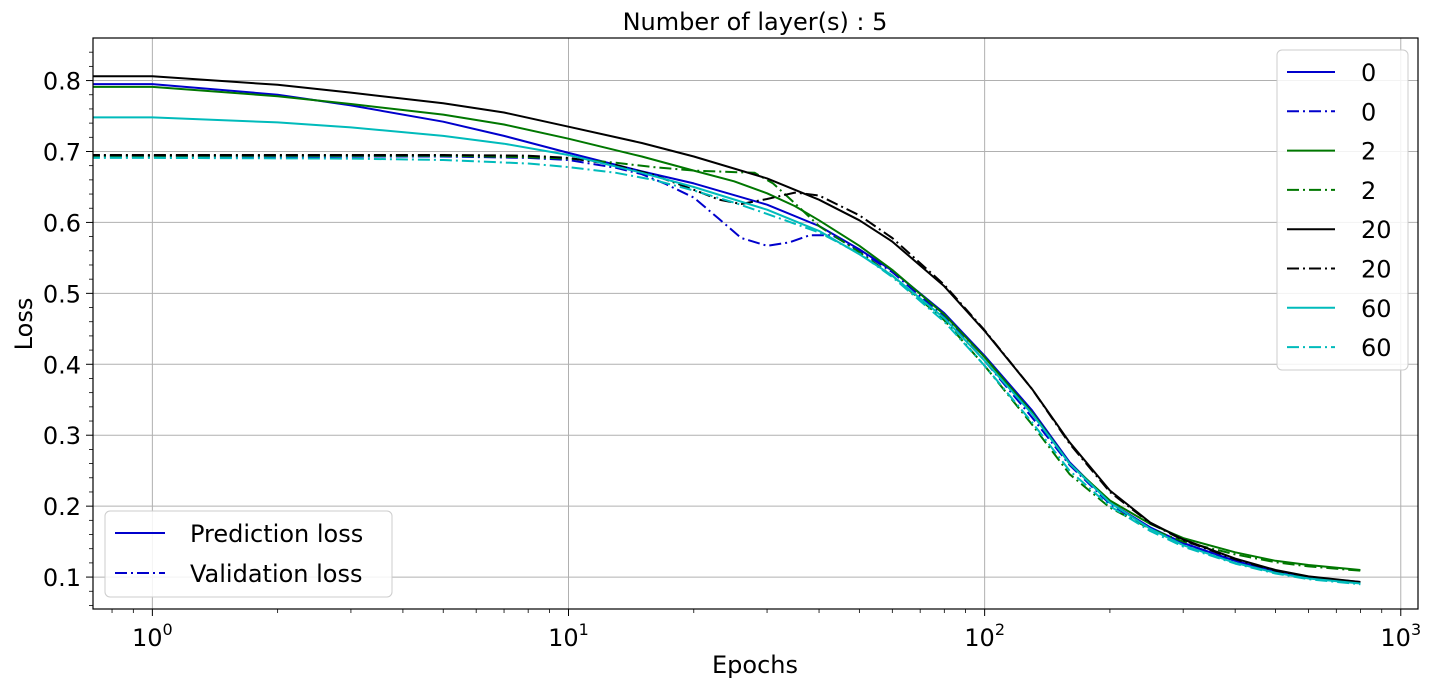 The height and width of the screenshot is (689, 1430). What do you see at coordinates (62, 294) in the screenshot?
I see `y-tick-label: 0.5` at bounding box center [62, 294].